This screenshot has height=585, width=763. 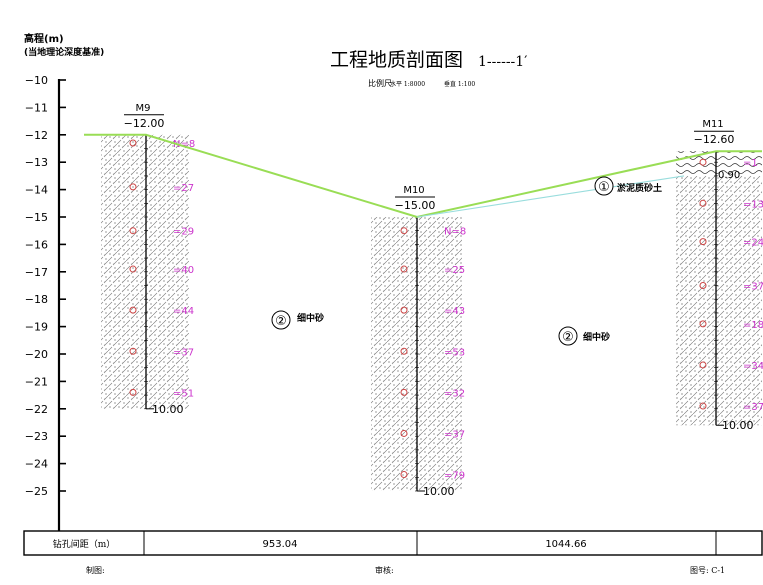 What do you see at coordinates (44, 38) in the screenshot?
I see `elevation-axis-title: 高程(m)` at bounding box center [44, 38].